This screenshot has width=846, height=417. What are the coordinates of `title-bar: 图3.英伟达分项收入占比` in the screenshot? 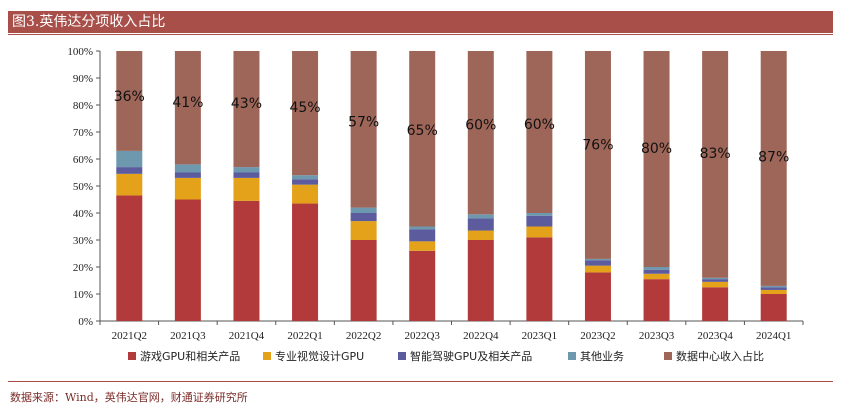 It's located at (420, 22).